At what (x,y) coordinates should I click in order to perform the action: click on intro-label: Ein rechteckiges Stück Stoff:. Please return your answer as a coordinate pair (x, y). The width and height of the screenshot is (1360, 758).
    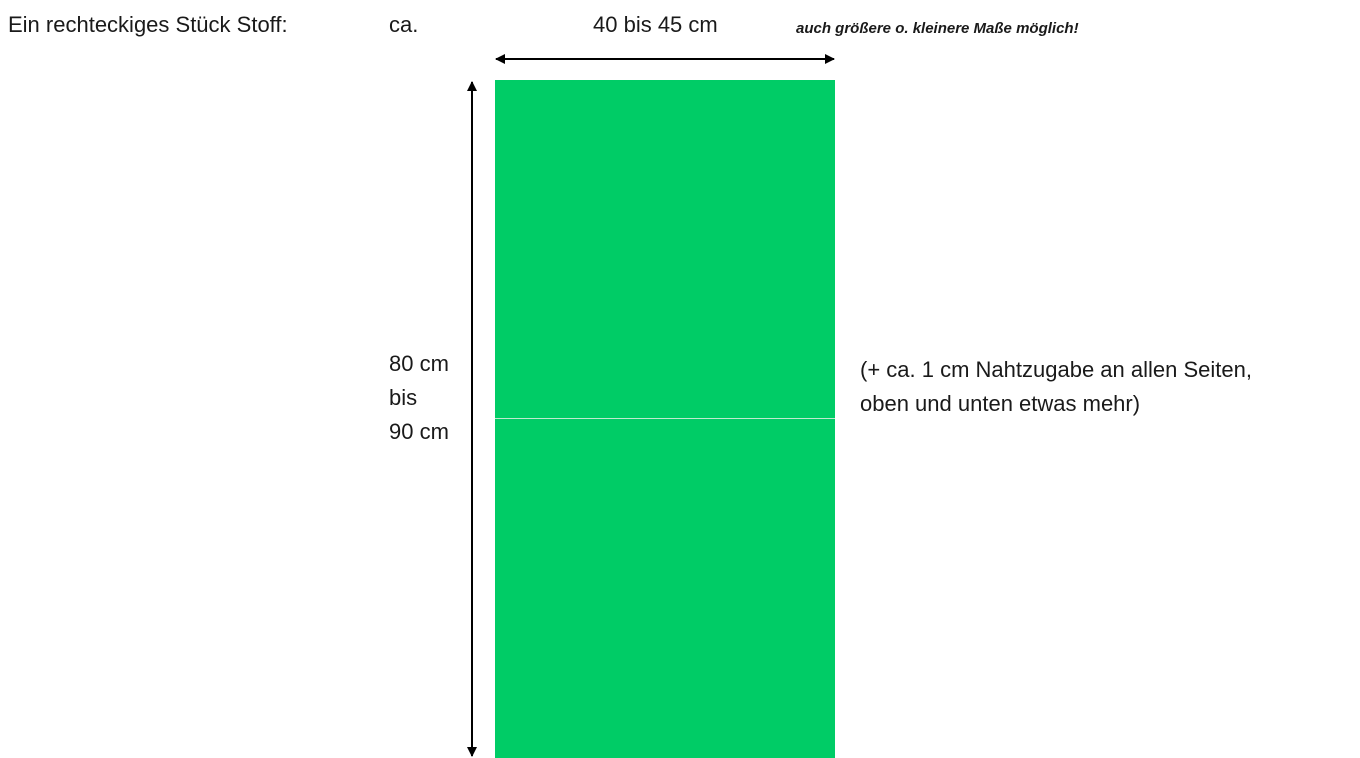
    Looking at the image, I should click on (148, 24).